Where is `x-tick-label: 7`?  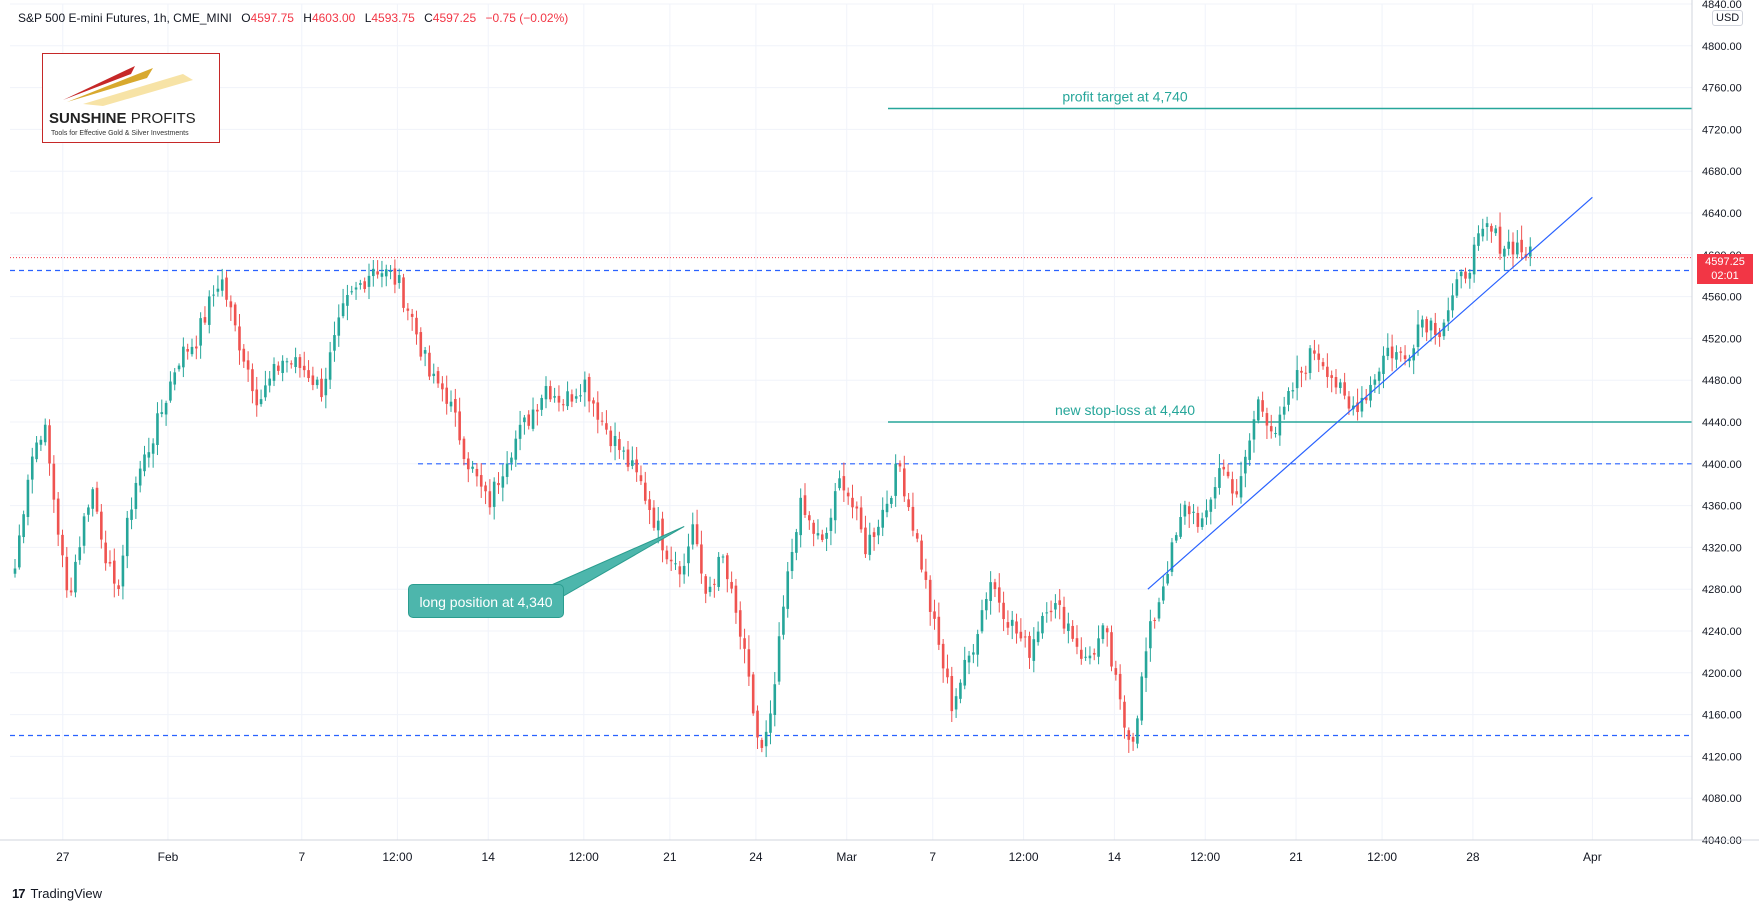 x-tick-label: 7 is located at coordinates (932, 857).